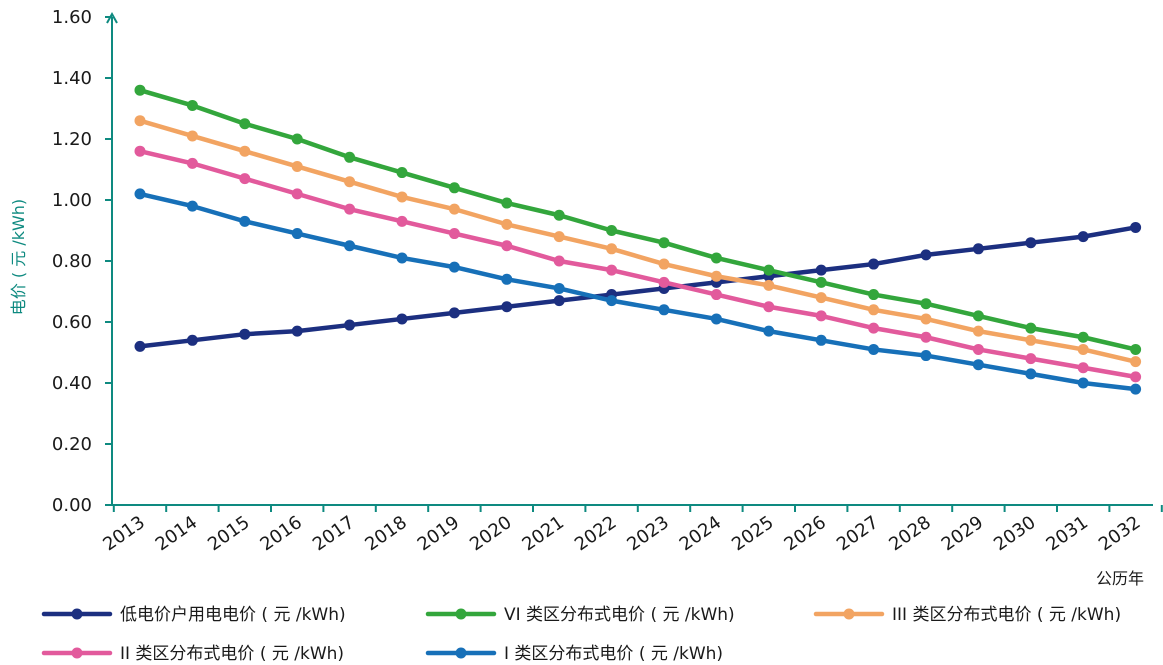  I want to click on x-tick-label: 2018, so click(386, 533).